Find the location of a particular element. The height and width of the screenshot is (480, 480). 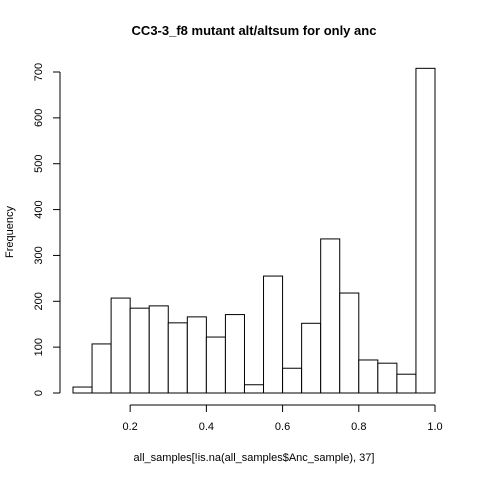

x-tick-label-4: 1.0 is located at coordinates (434, 427).